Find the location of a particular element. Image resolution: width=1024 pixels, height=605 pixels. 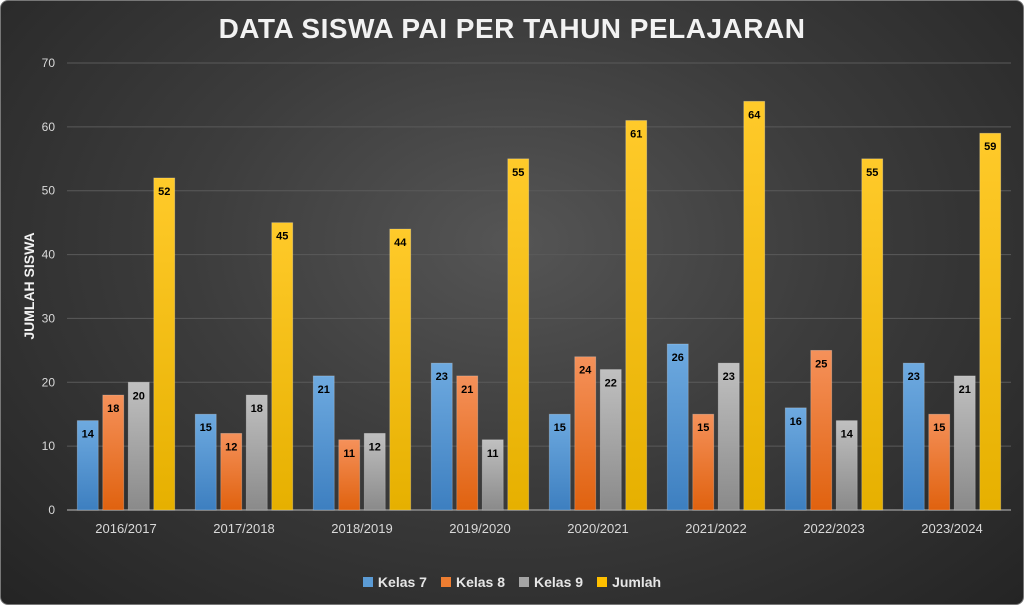

y-tick-label: 60 is located at coordinates (49, 127).